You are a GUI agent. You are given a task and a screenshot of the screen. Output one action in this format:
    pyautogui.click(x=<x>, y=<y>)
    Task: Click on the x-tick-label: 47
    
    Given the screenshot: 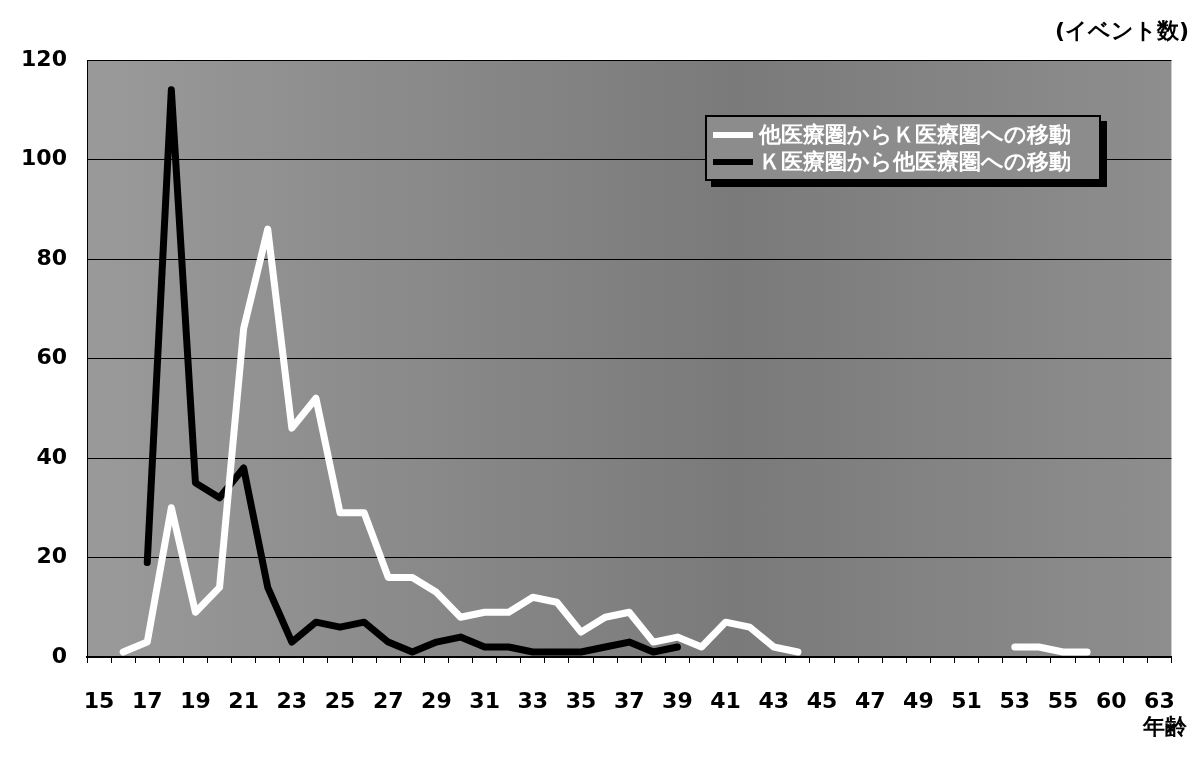 What is the action you would take?
    pyautogui.click(x=870, y=700)
    